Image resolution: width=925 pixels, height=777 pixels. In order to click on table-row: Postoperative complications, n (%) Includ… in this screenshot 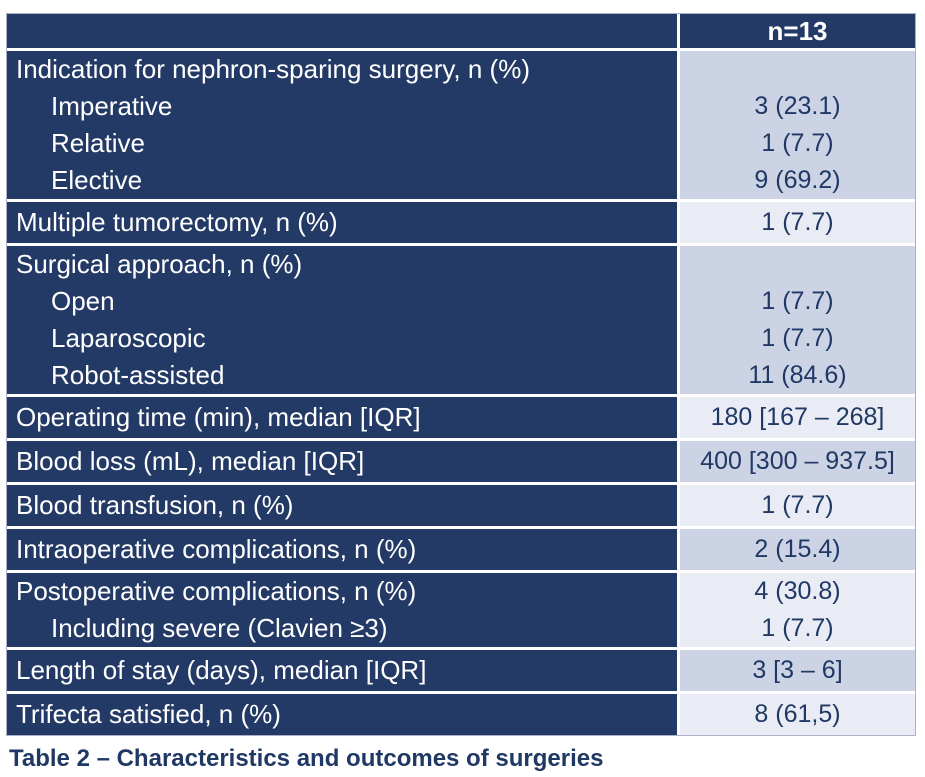, I will do `click(461, 610)`.